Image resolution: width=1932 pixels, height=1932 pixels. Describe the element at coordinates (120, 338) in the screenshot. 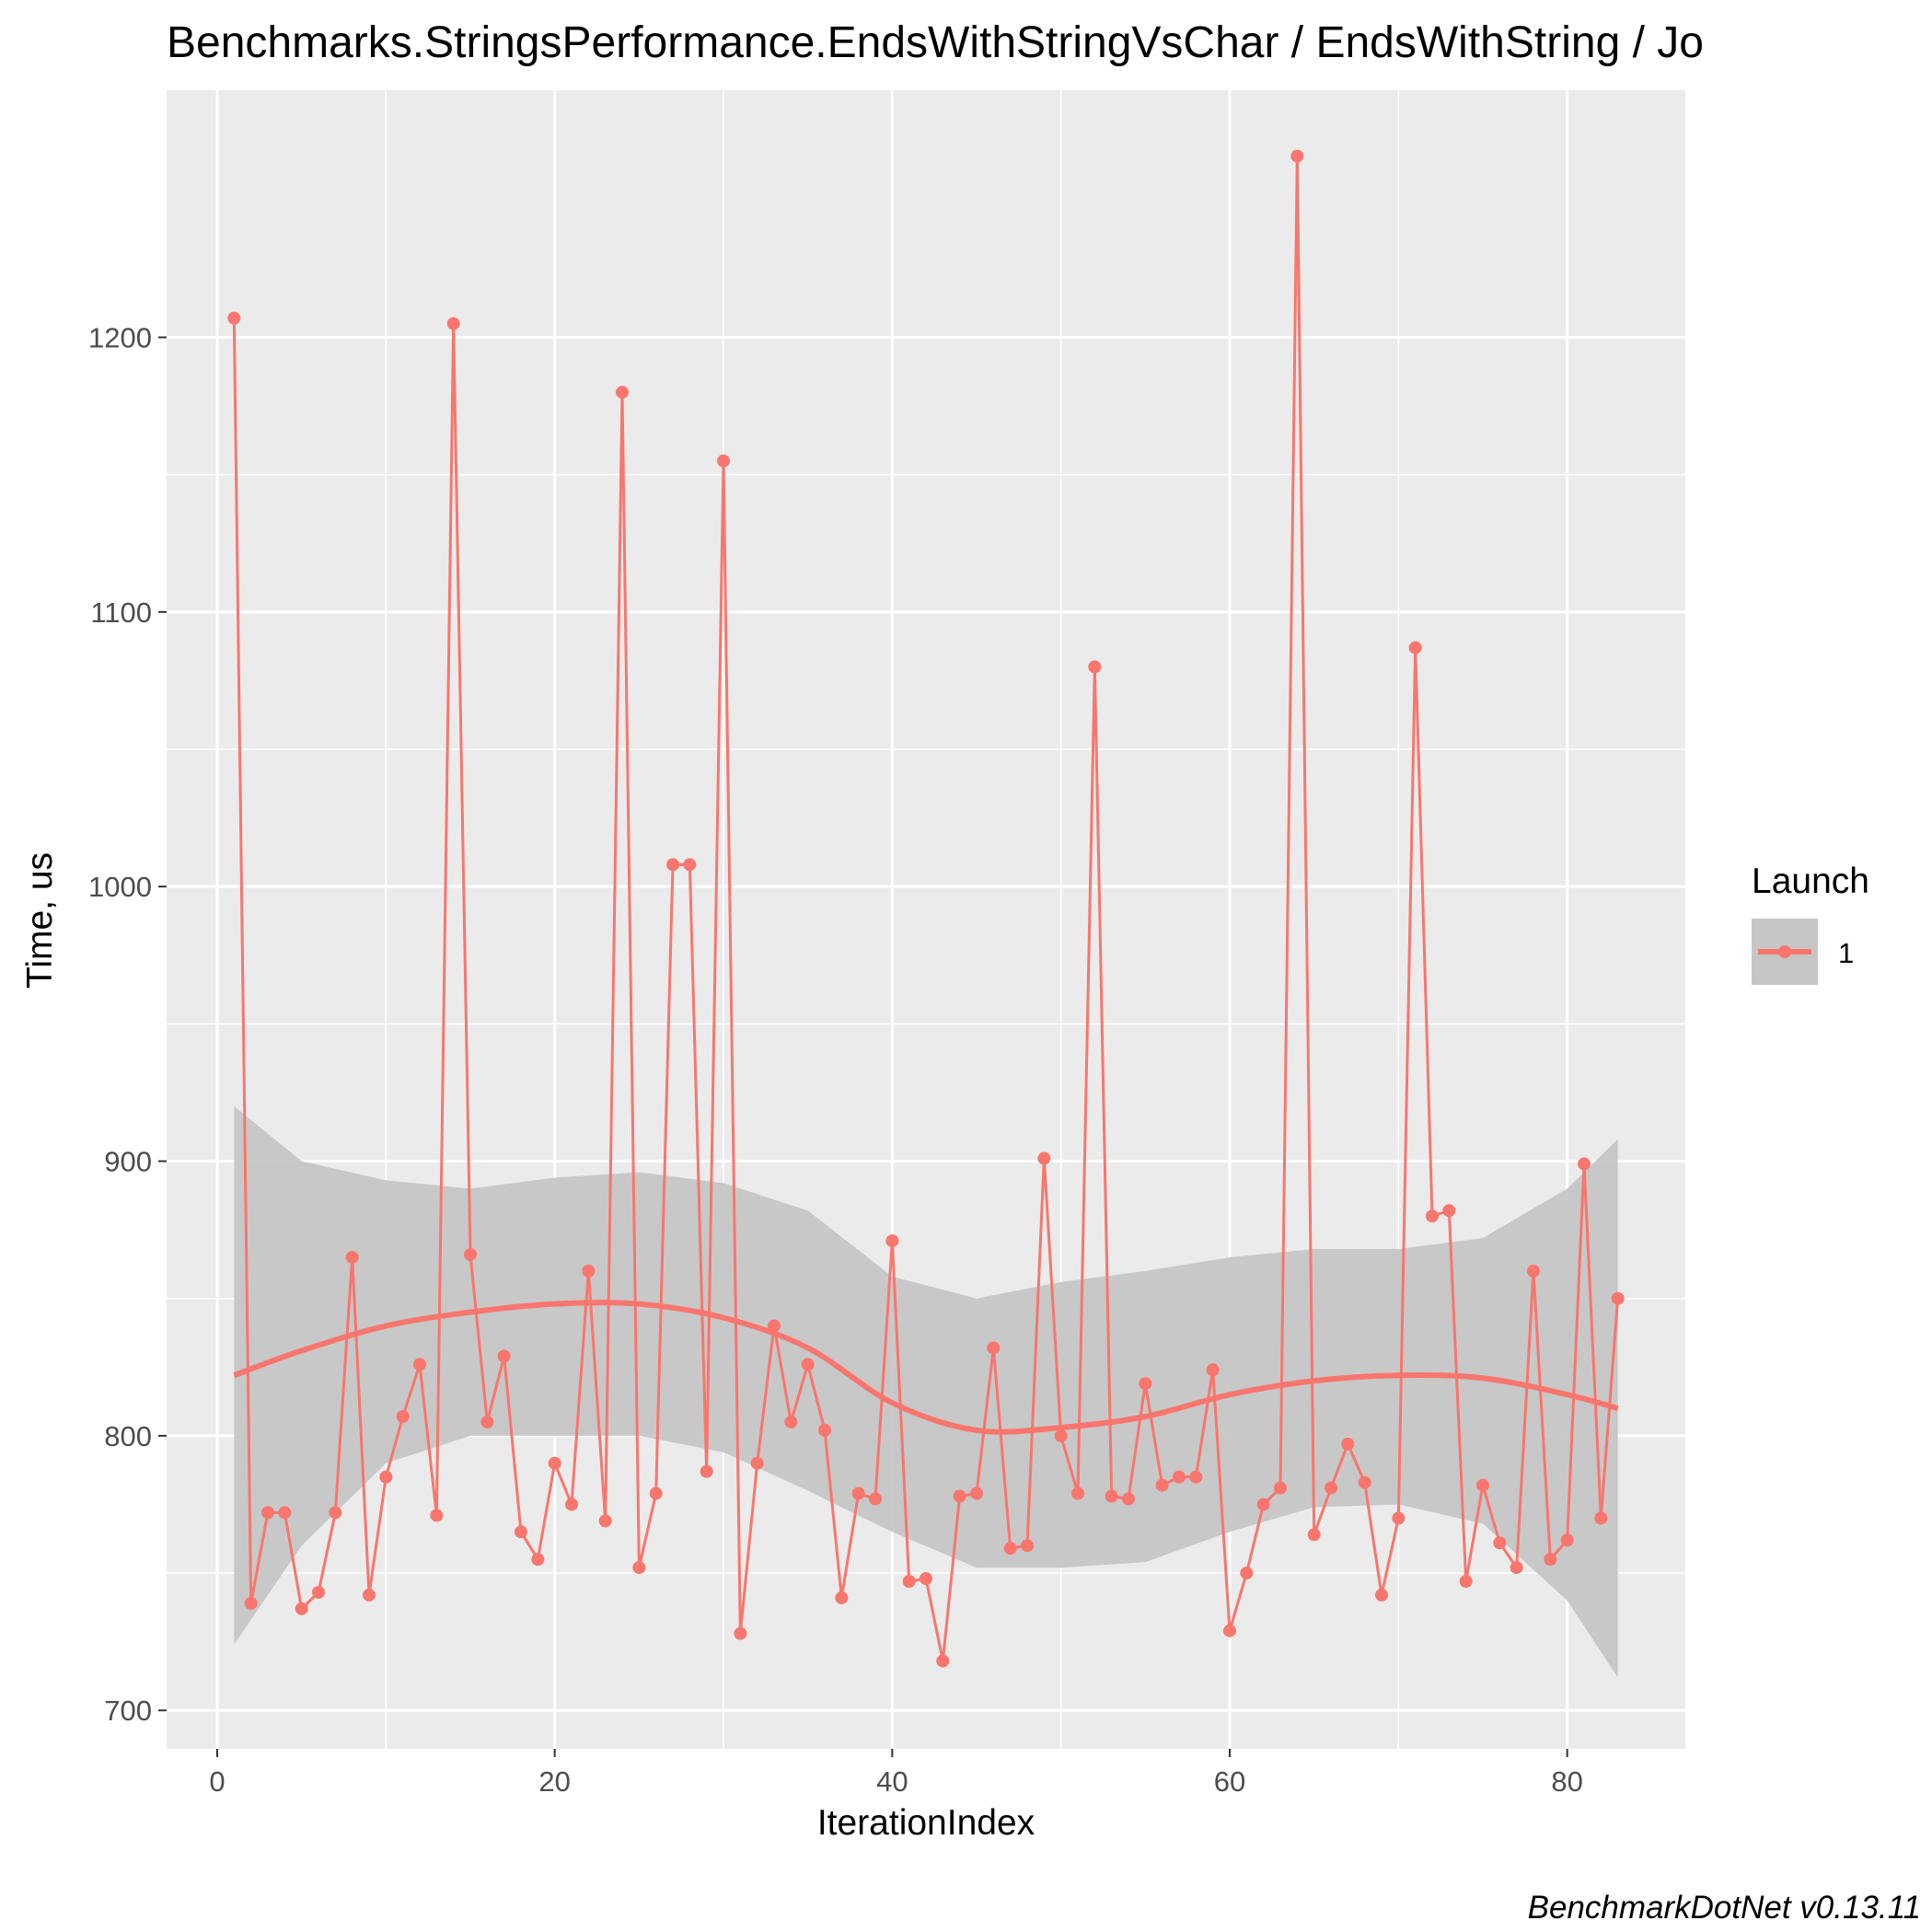

I see `y-tick-label: 1200` at that location.